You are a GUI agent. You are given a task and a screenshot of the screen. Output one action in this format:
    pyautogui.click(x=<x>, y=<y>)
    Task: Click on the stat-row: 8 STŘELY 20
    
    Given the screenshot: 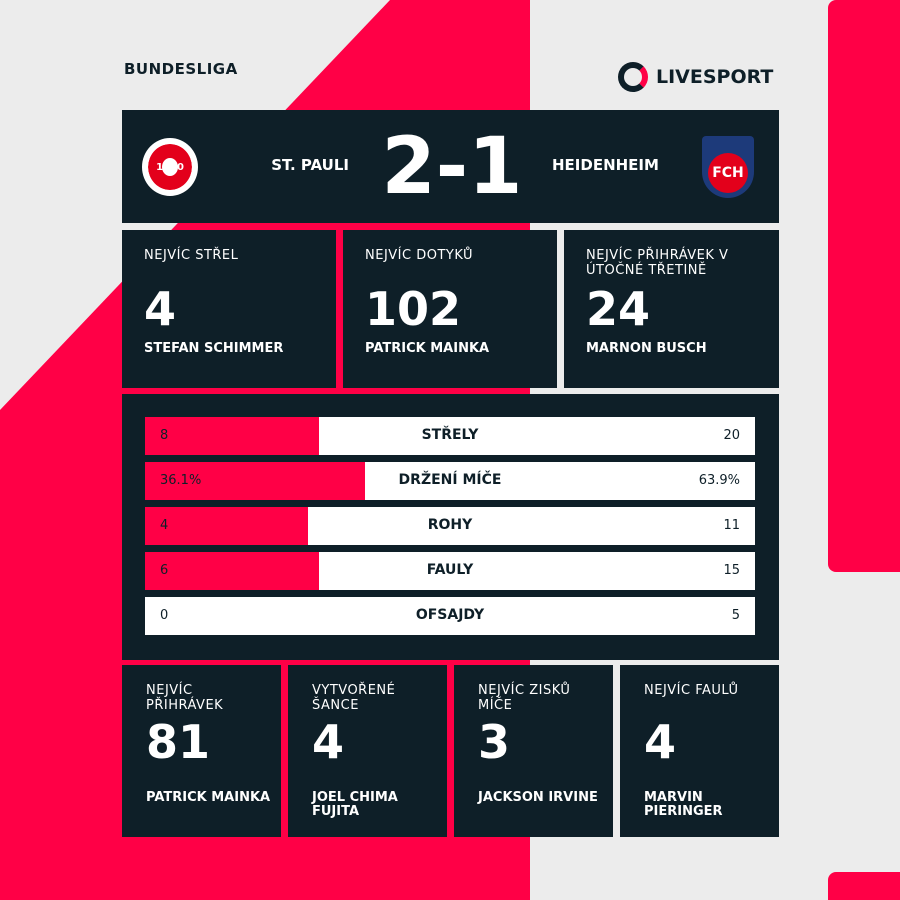 What is the action you would take?
    pyautogui.click(x=450, y=436)
    